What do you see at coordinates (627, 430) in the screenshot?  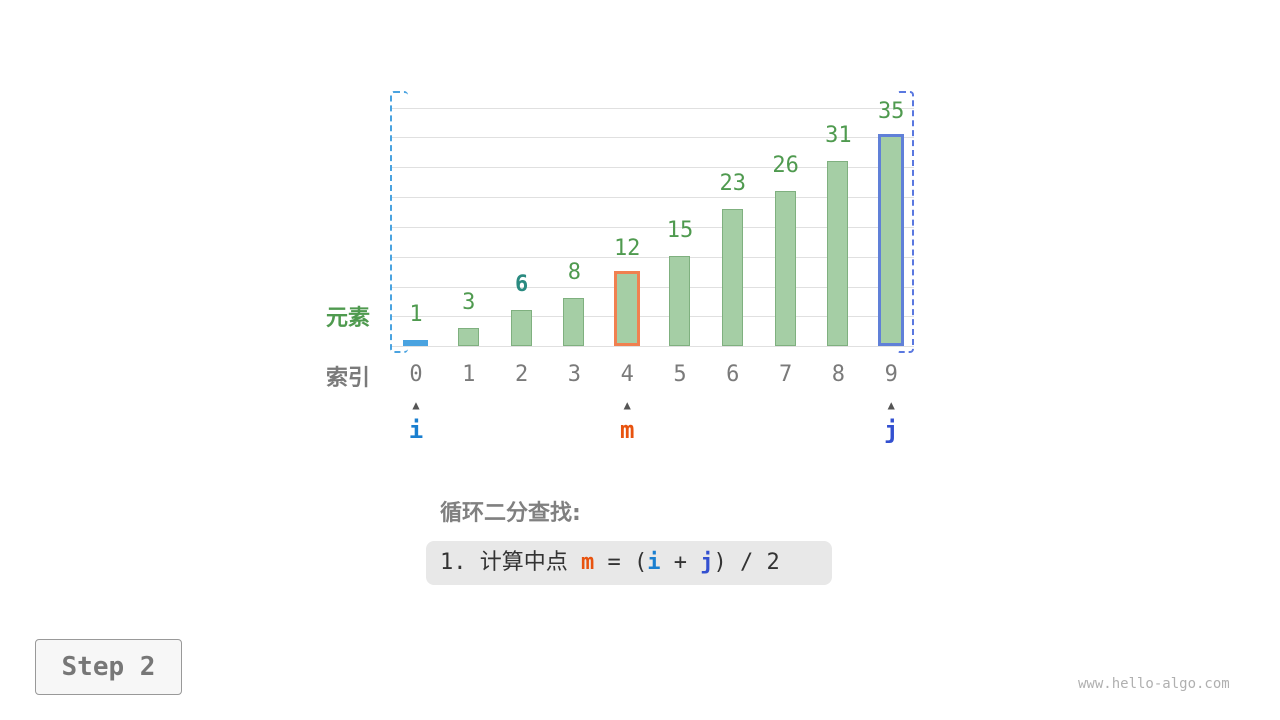 I see `pointer-label: m` at bounding box center [627, 430].